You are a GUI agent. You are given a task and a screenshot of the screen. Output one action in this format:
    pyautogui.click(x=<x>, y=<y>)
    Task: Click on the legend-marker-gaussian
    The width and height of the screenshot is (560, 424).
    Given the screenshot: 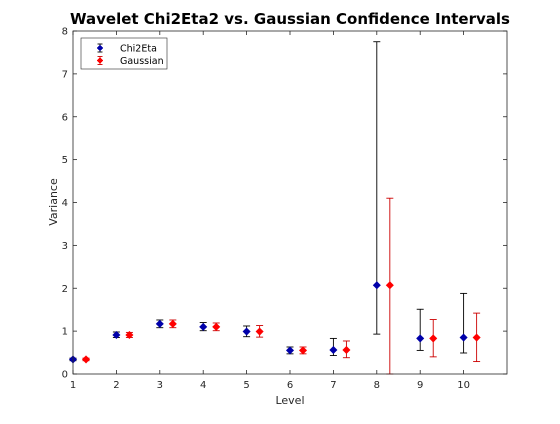 What is the action you would take?
    pyautogui.click(x=100, y=60)
    